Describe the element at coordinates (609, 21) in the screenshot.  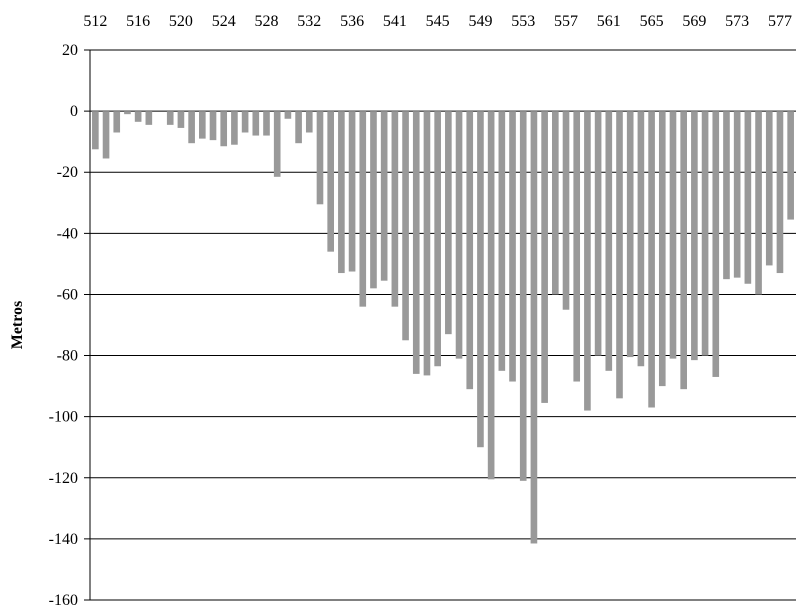
I see `x-tick-label: 561` at that location.